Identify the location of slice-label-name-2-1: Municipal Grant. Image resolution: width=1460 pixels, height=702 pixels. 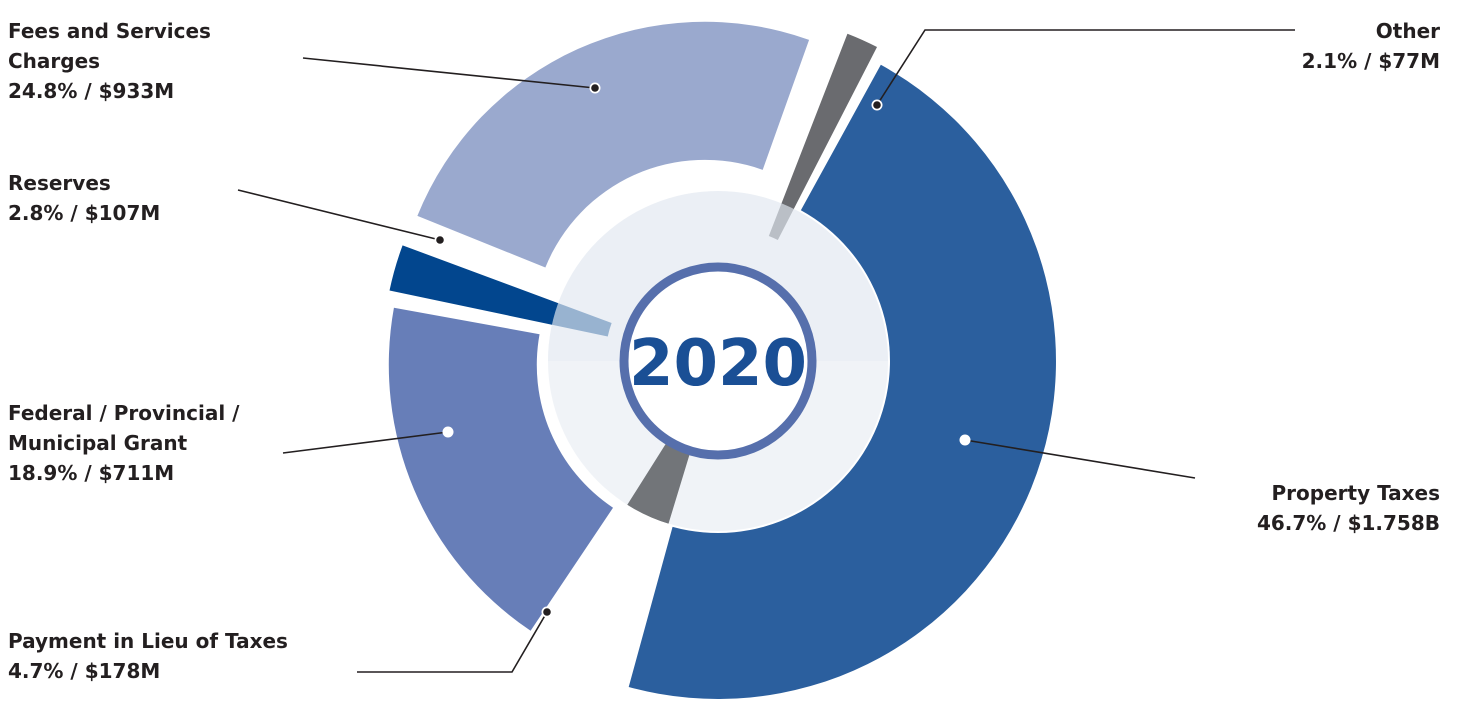
(98, 443).